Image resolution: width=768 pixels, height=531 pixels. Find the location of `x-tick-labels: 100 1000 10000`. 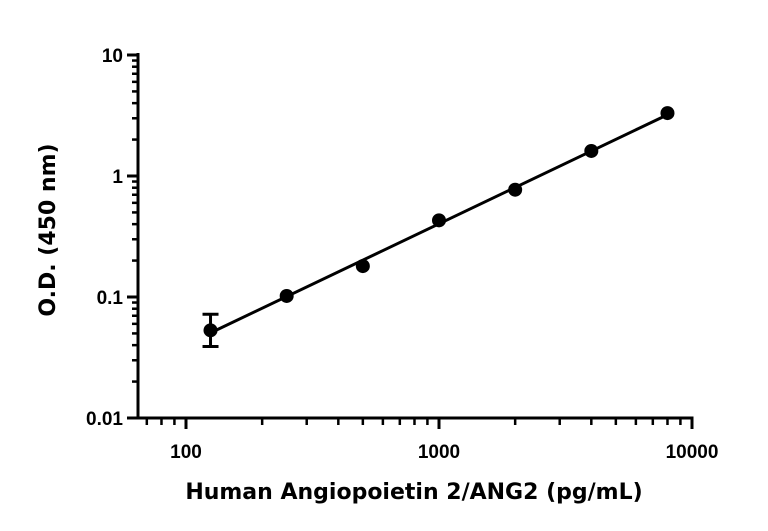

x-tick-labels: 100 1000 10000 is located at coordinates (444, 452).